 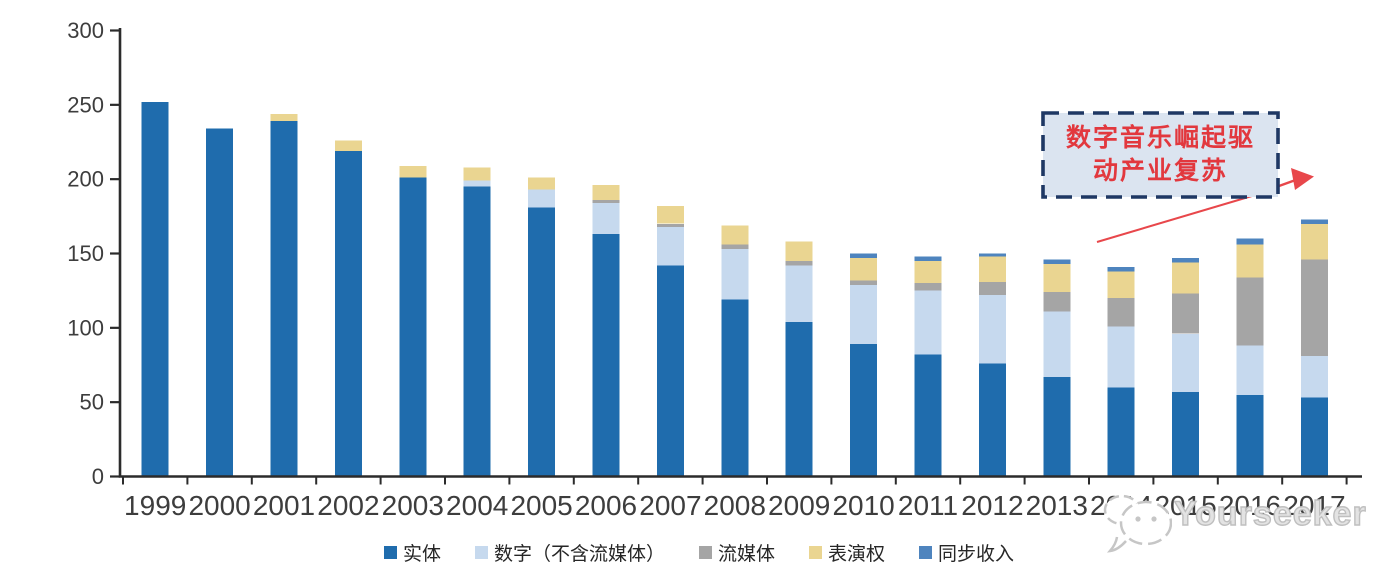 I want to click on y-axis-label: 200, so click(x=85, y=179).